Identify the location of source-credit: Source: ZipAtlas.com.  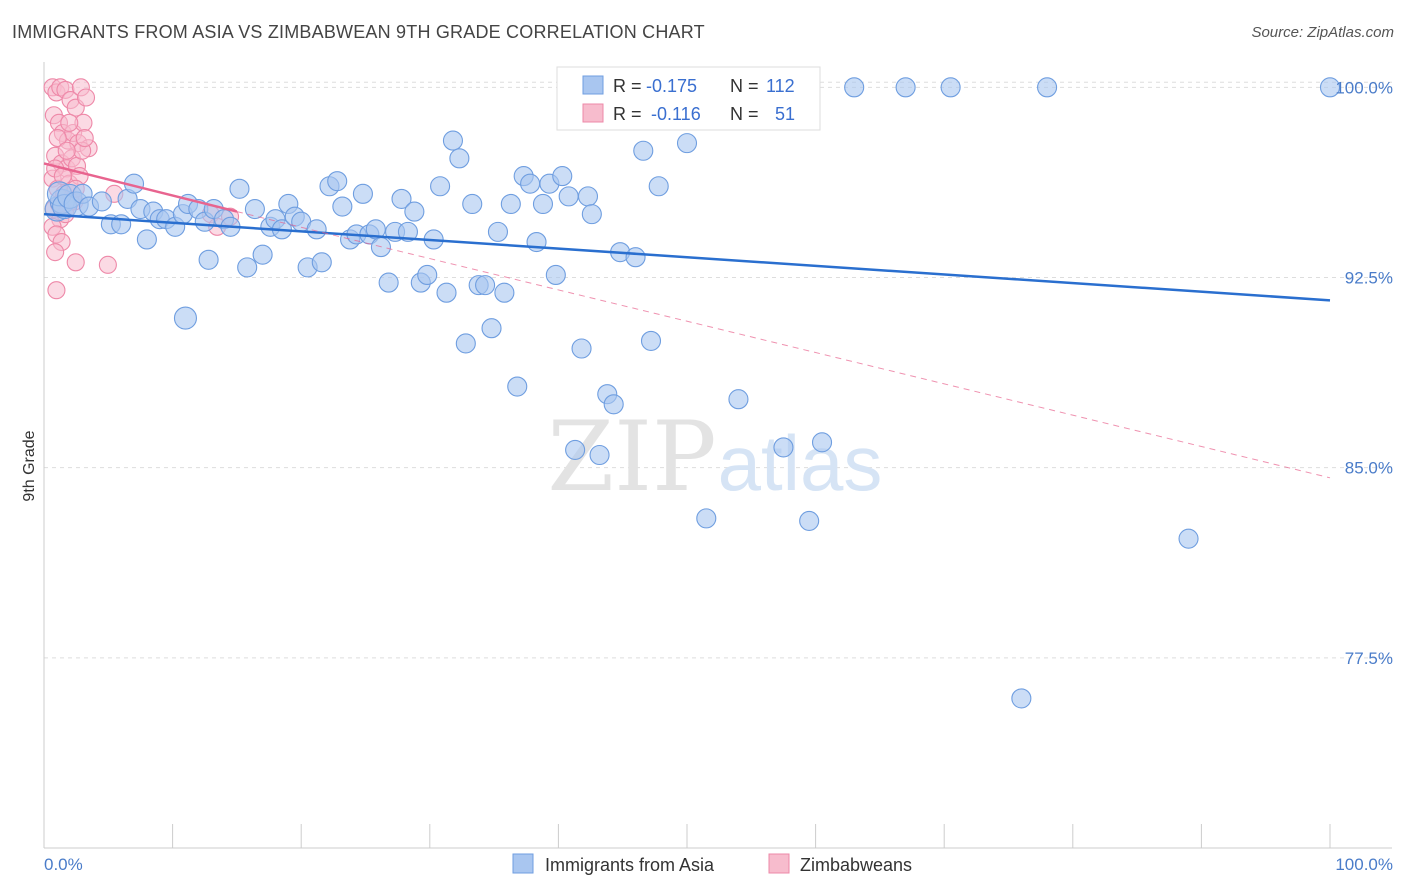
(1322, 32).